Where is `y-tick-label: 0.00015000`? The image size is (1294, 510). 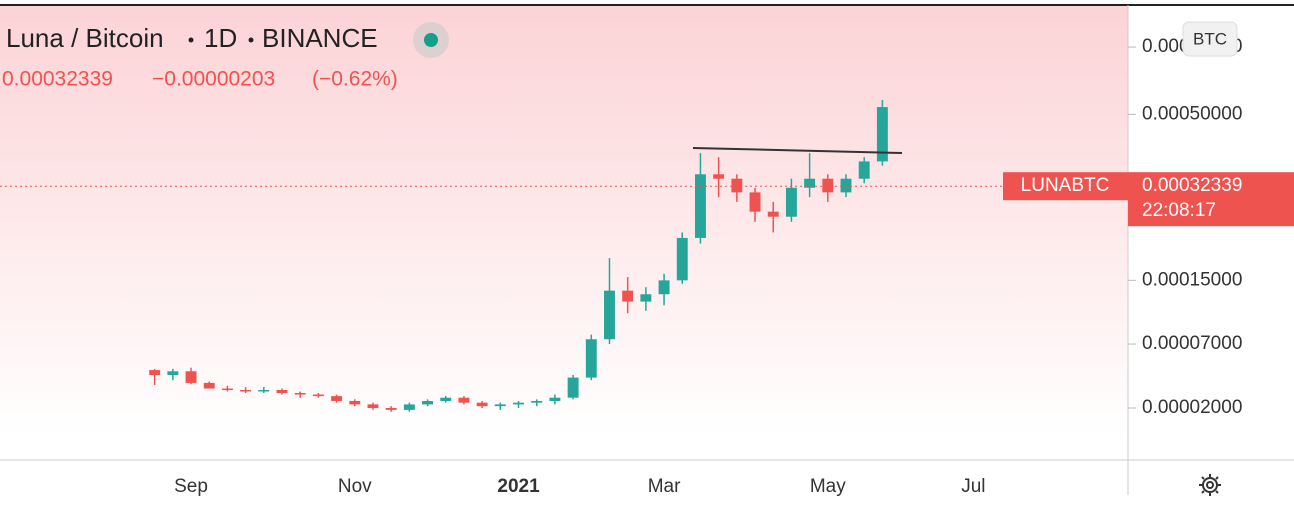 y-tick-label: 0.00015000 is located at coordinates (1192, 279).